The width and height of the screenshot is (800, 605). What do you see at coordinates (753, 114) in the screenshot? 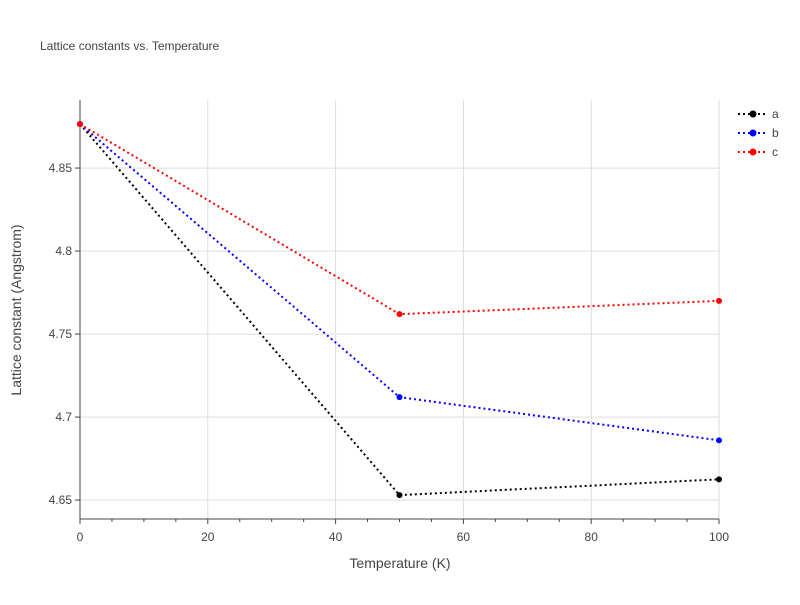
I see `legend-marker-a` at bounding box center [753, 114].